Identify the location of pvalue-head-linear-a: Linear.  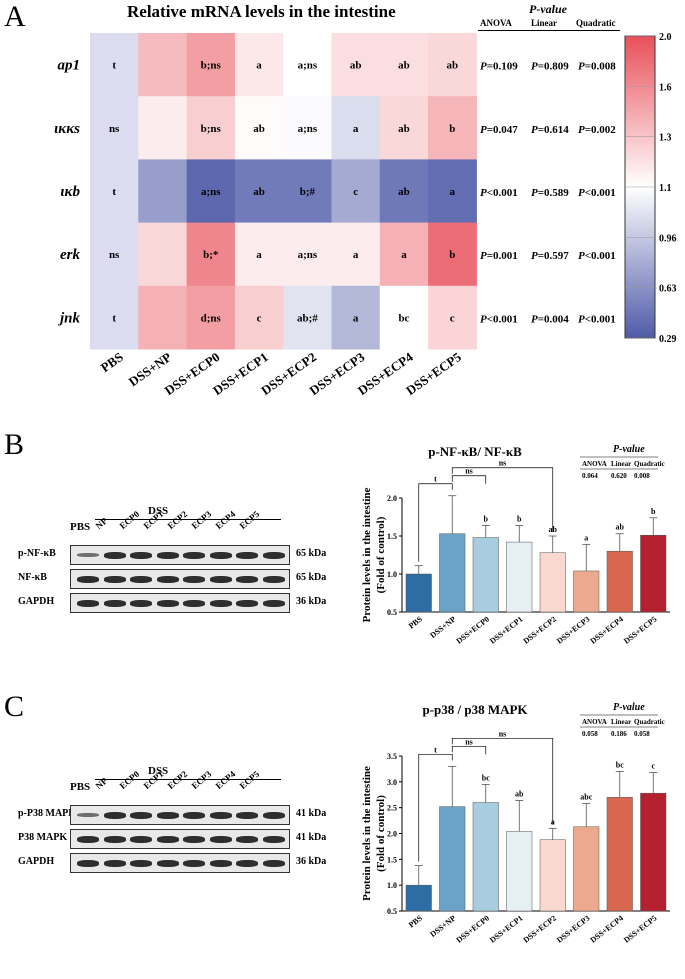
(544, 23).